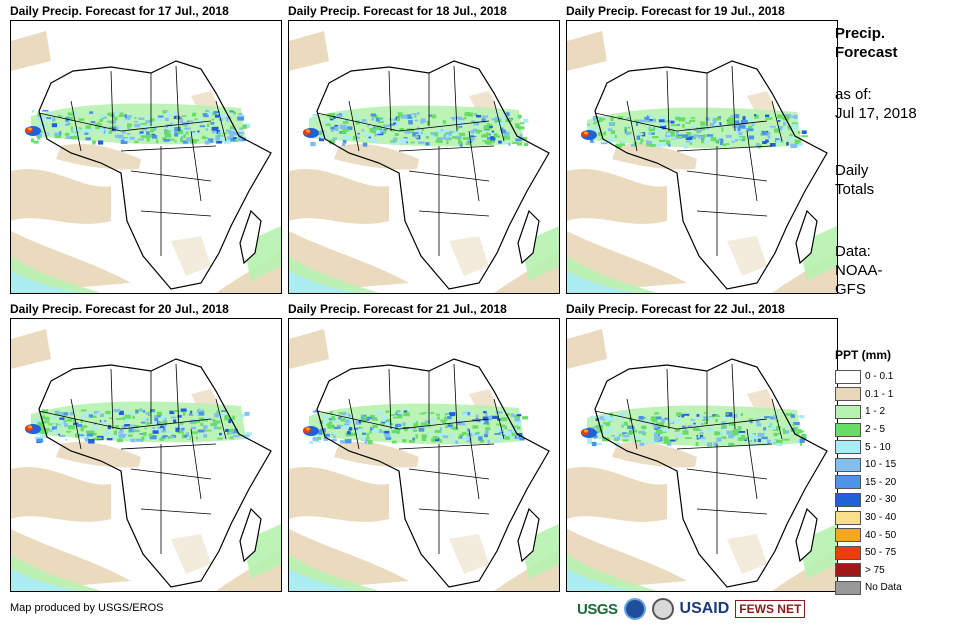 The width and height of the screenshot is (967, 626). What do you see at coordinates (854, 180) in the screenshot?
I see `totals-note: Daily Totals` at bounding box center [854, 180].